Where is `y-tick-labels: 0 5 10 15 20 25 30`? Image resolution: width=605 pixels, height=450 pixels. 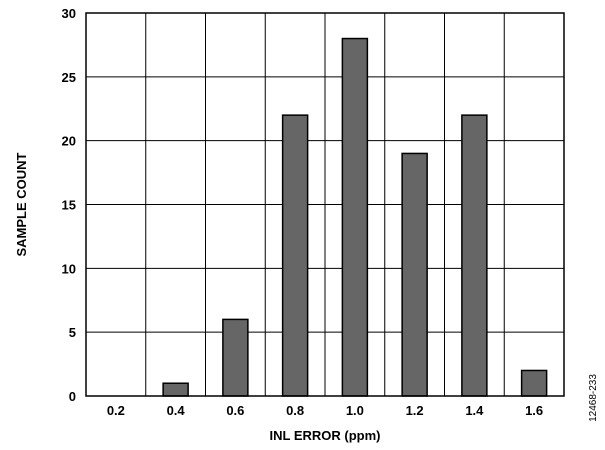
y-tick-labels: 0 5 10 15 20 25 30 is located at coordinates (69, 205).